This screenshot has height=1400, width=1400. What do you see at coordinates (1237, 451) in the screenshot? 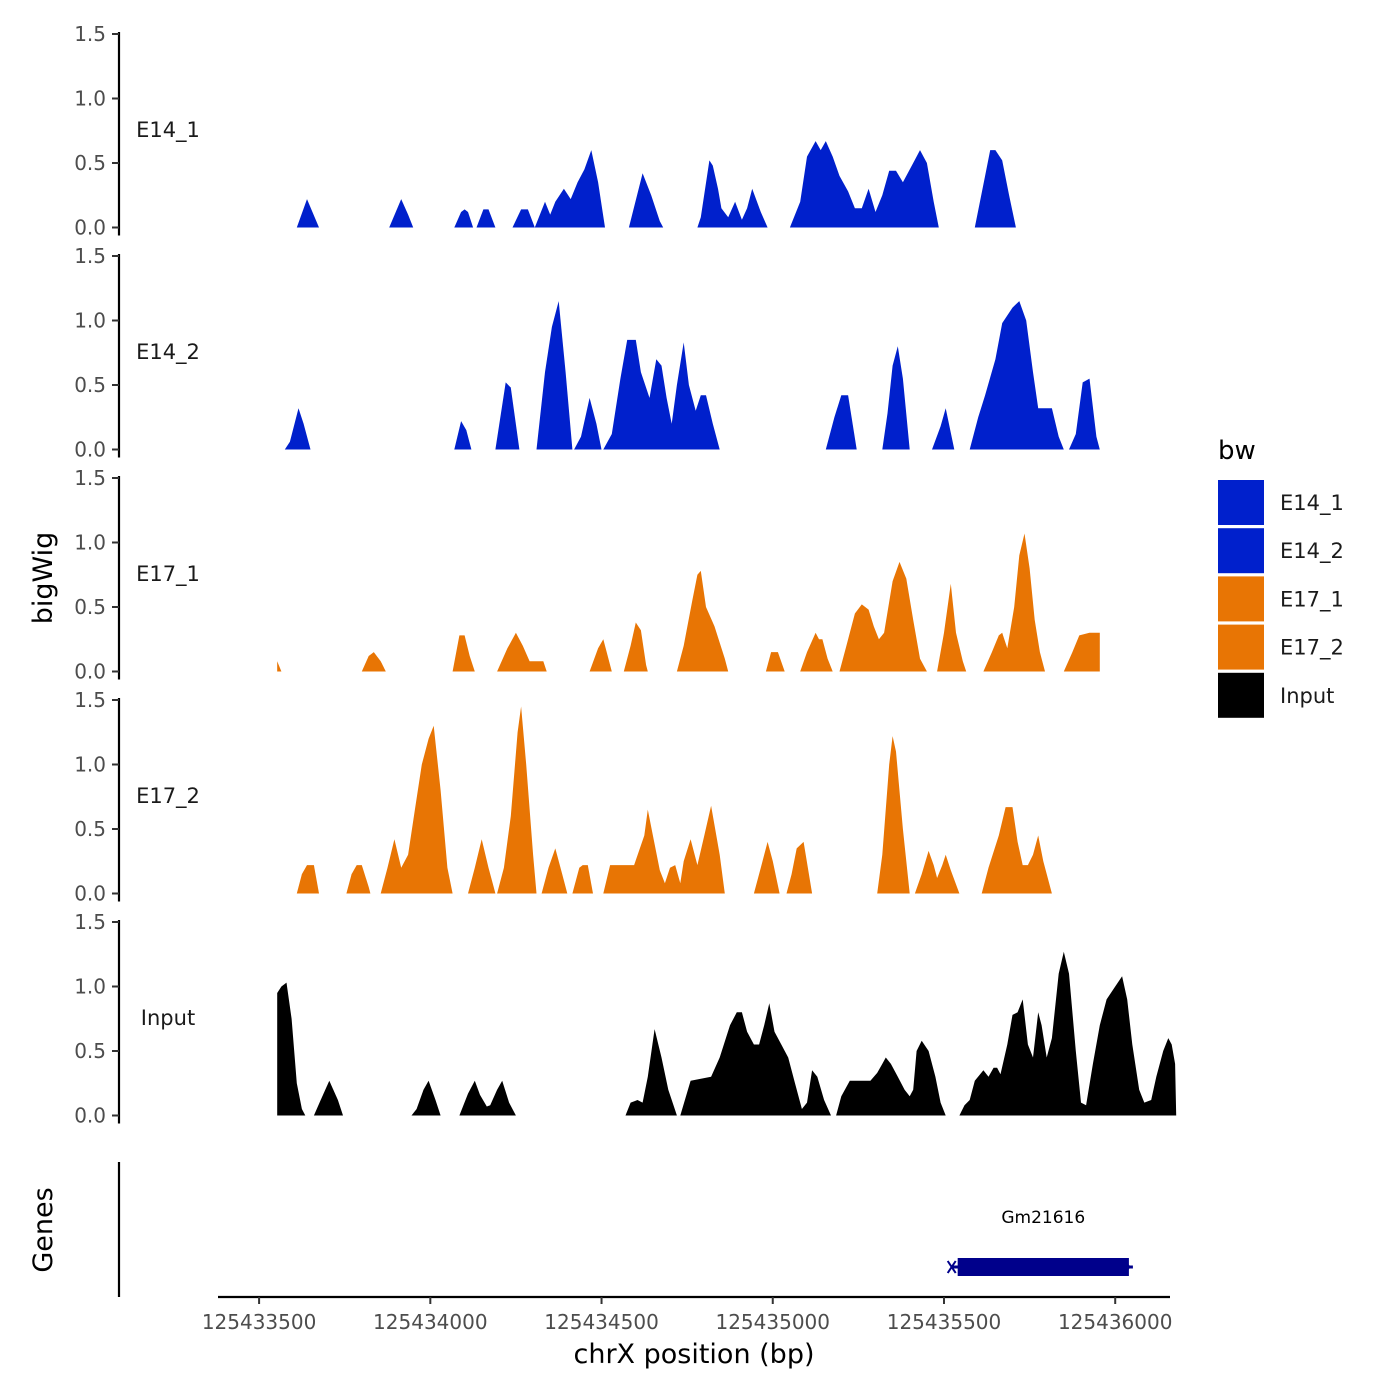
I see `legend-title: bw` at bounding box center [1237, 451].